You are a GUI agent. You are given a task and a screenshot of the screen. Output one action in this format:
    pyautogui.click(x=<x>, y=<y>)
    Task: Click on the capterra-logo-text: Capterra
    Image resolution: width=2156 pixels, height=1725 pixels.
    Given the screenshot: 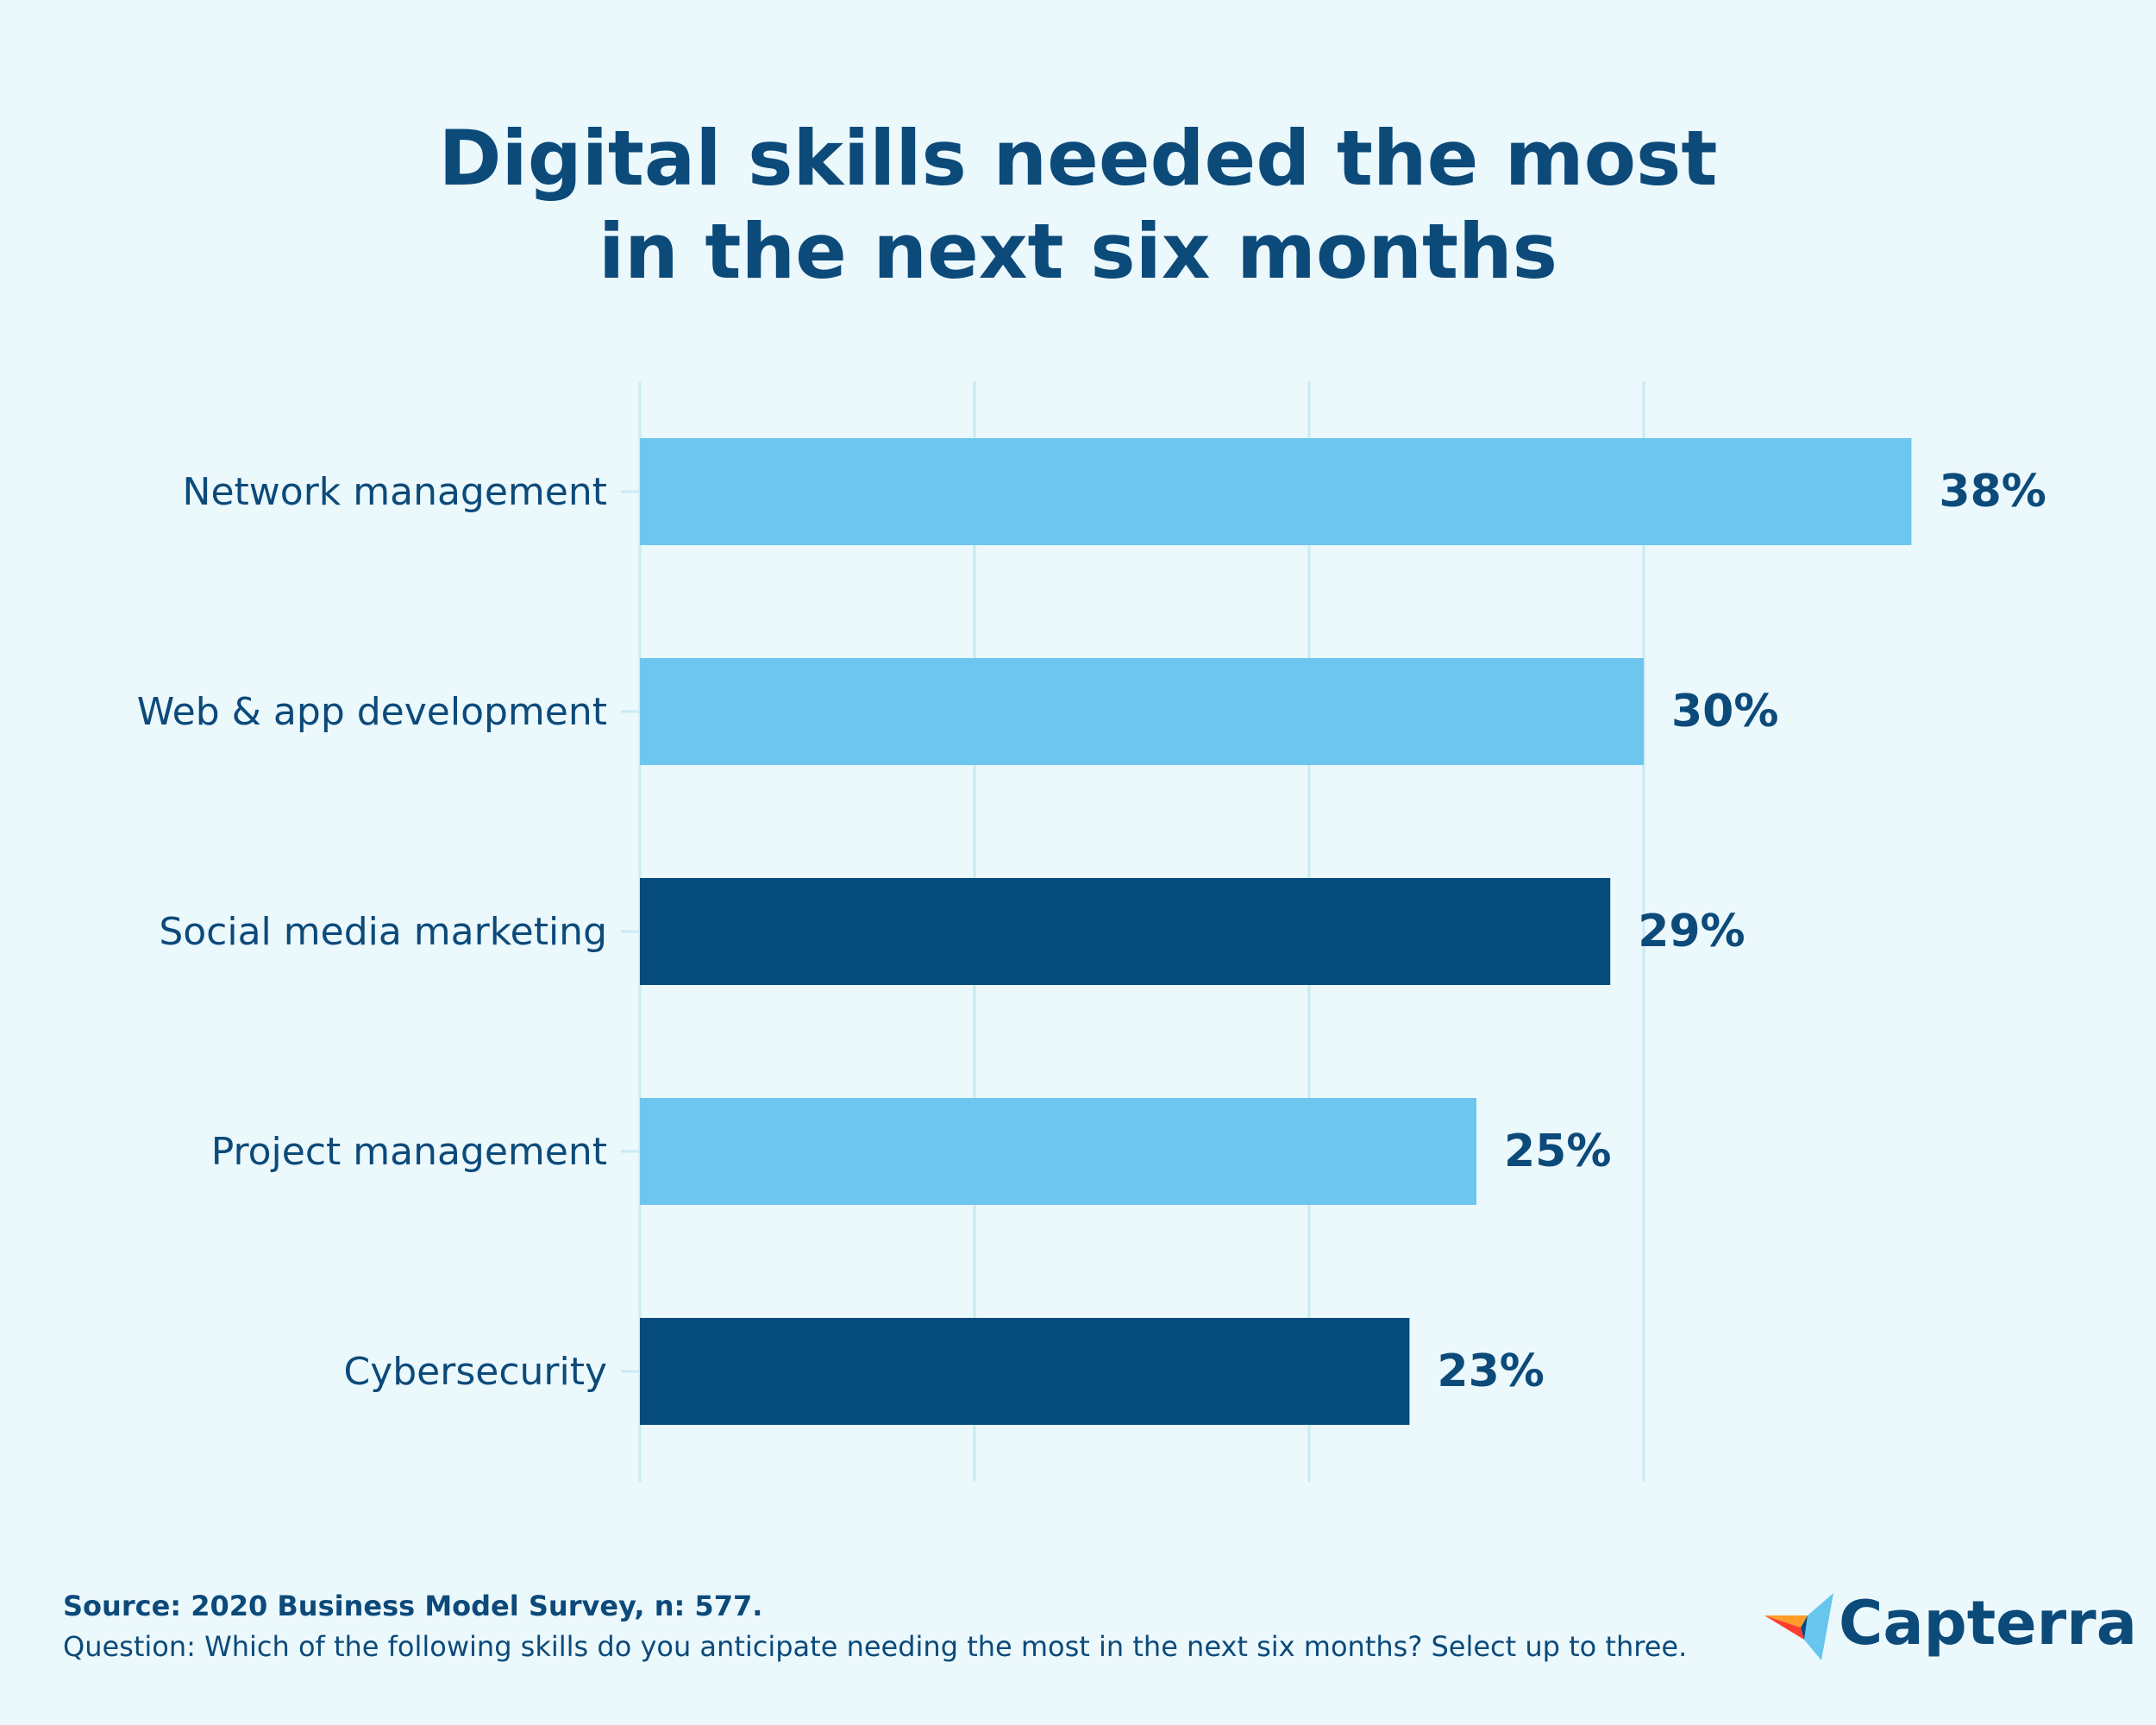 What is the action you would take?
    pyautogui.click(x=1988, y=1624)
    